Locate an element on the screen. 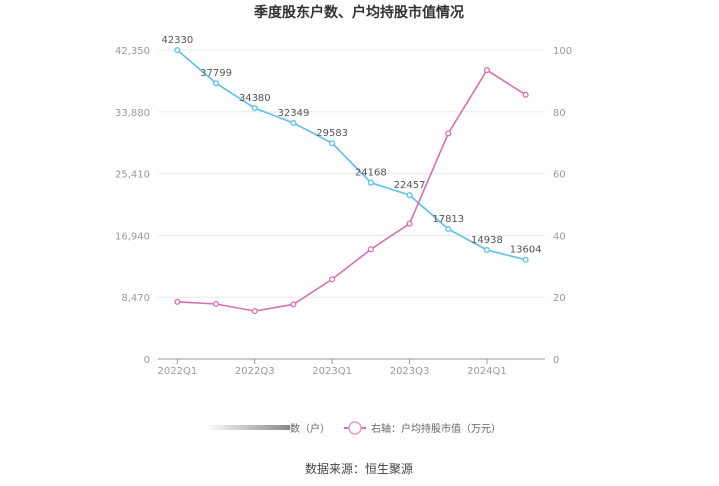 Image resolution: width=719 pixels, height=486 pixels. left-axis: 0 8,470 16,940 25,410 33,880 42,350 is located at coordinates (132, 206).